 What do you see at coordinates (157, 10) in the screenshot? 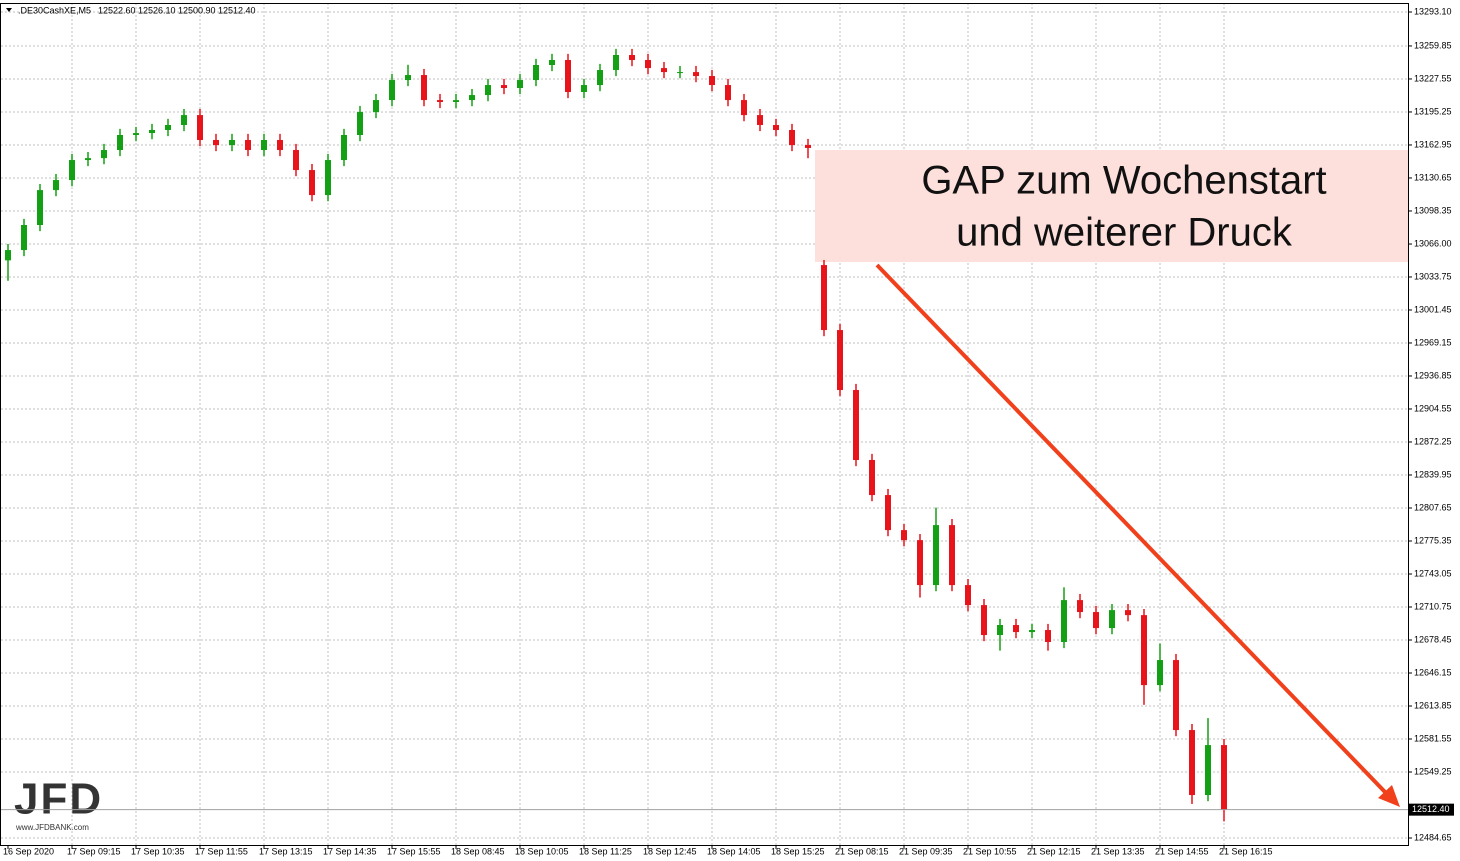
I see `header-value: 12526.10` at bounding box center [157, 10].